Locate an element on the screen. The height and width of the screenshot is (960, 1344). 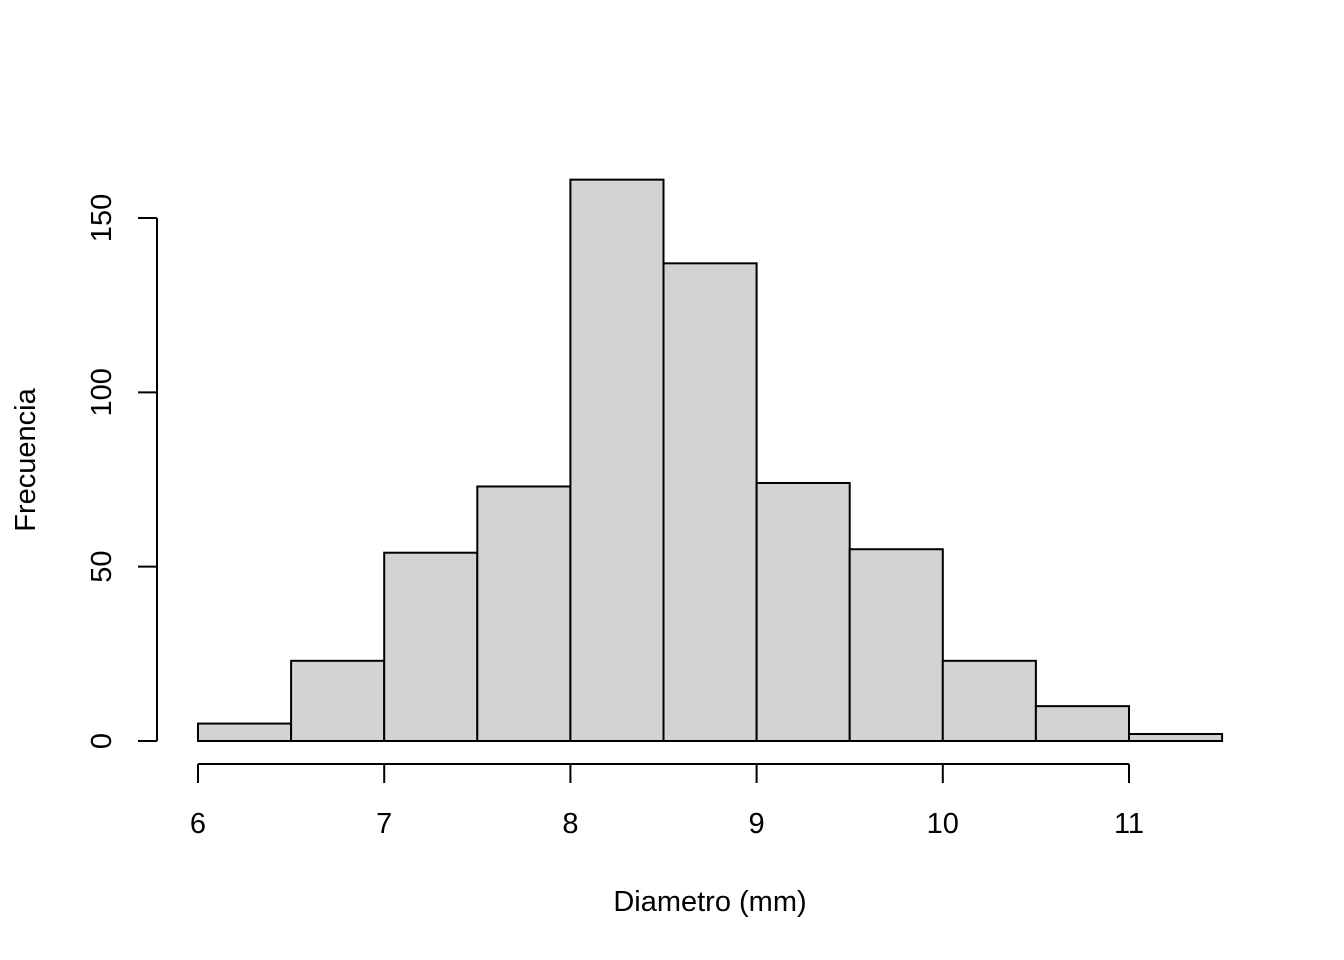
x-tick-label: 11 is located at coordinates (1129, 824).